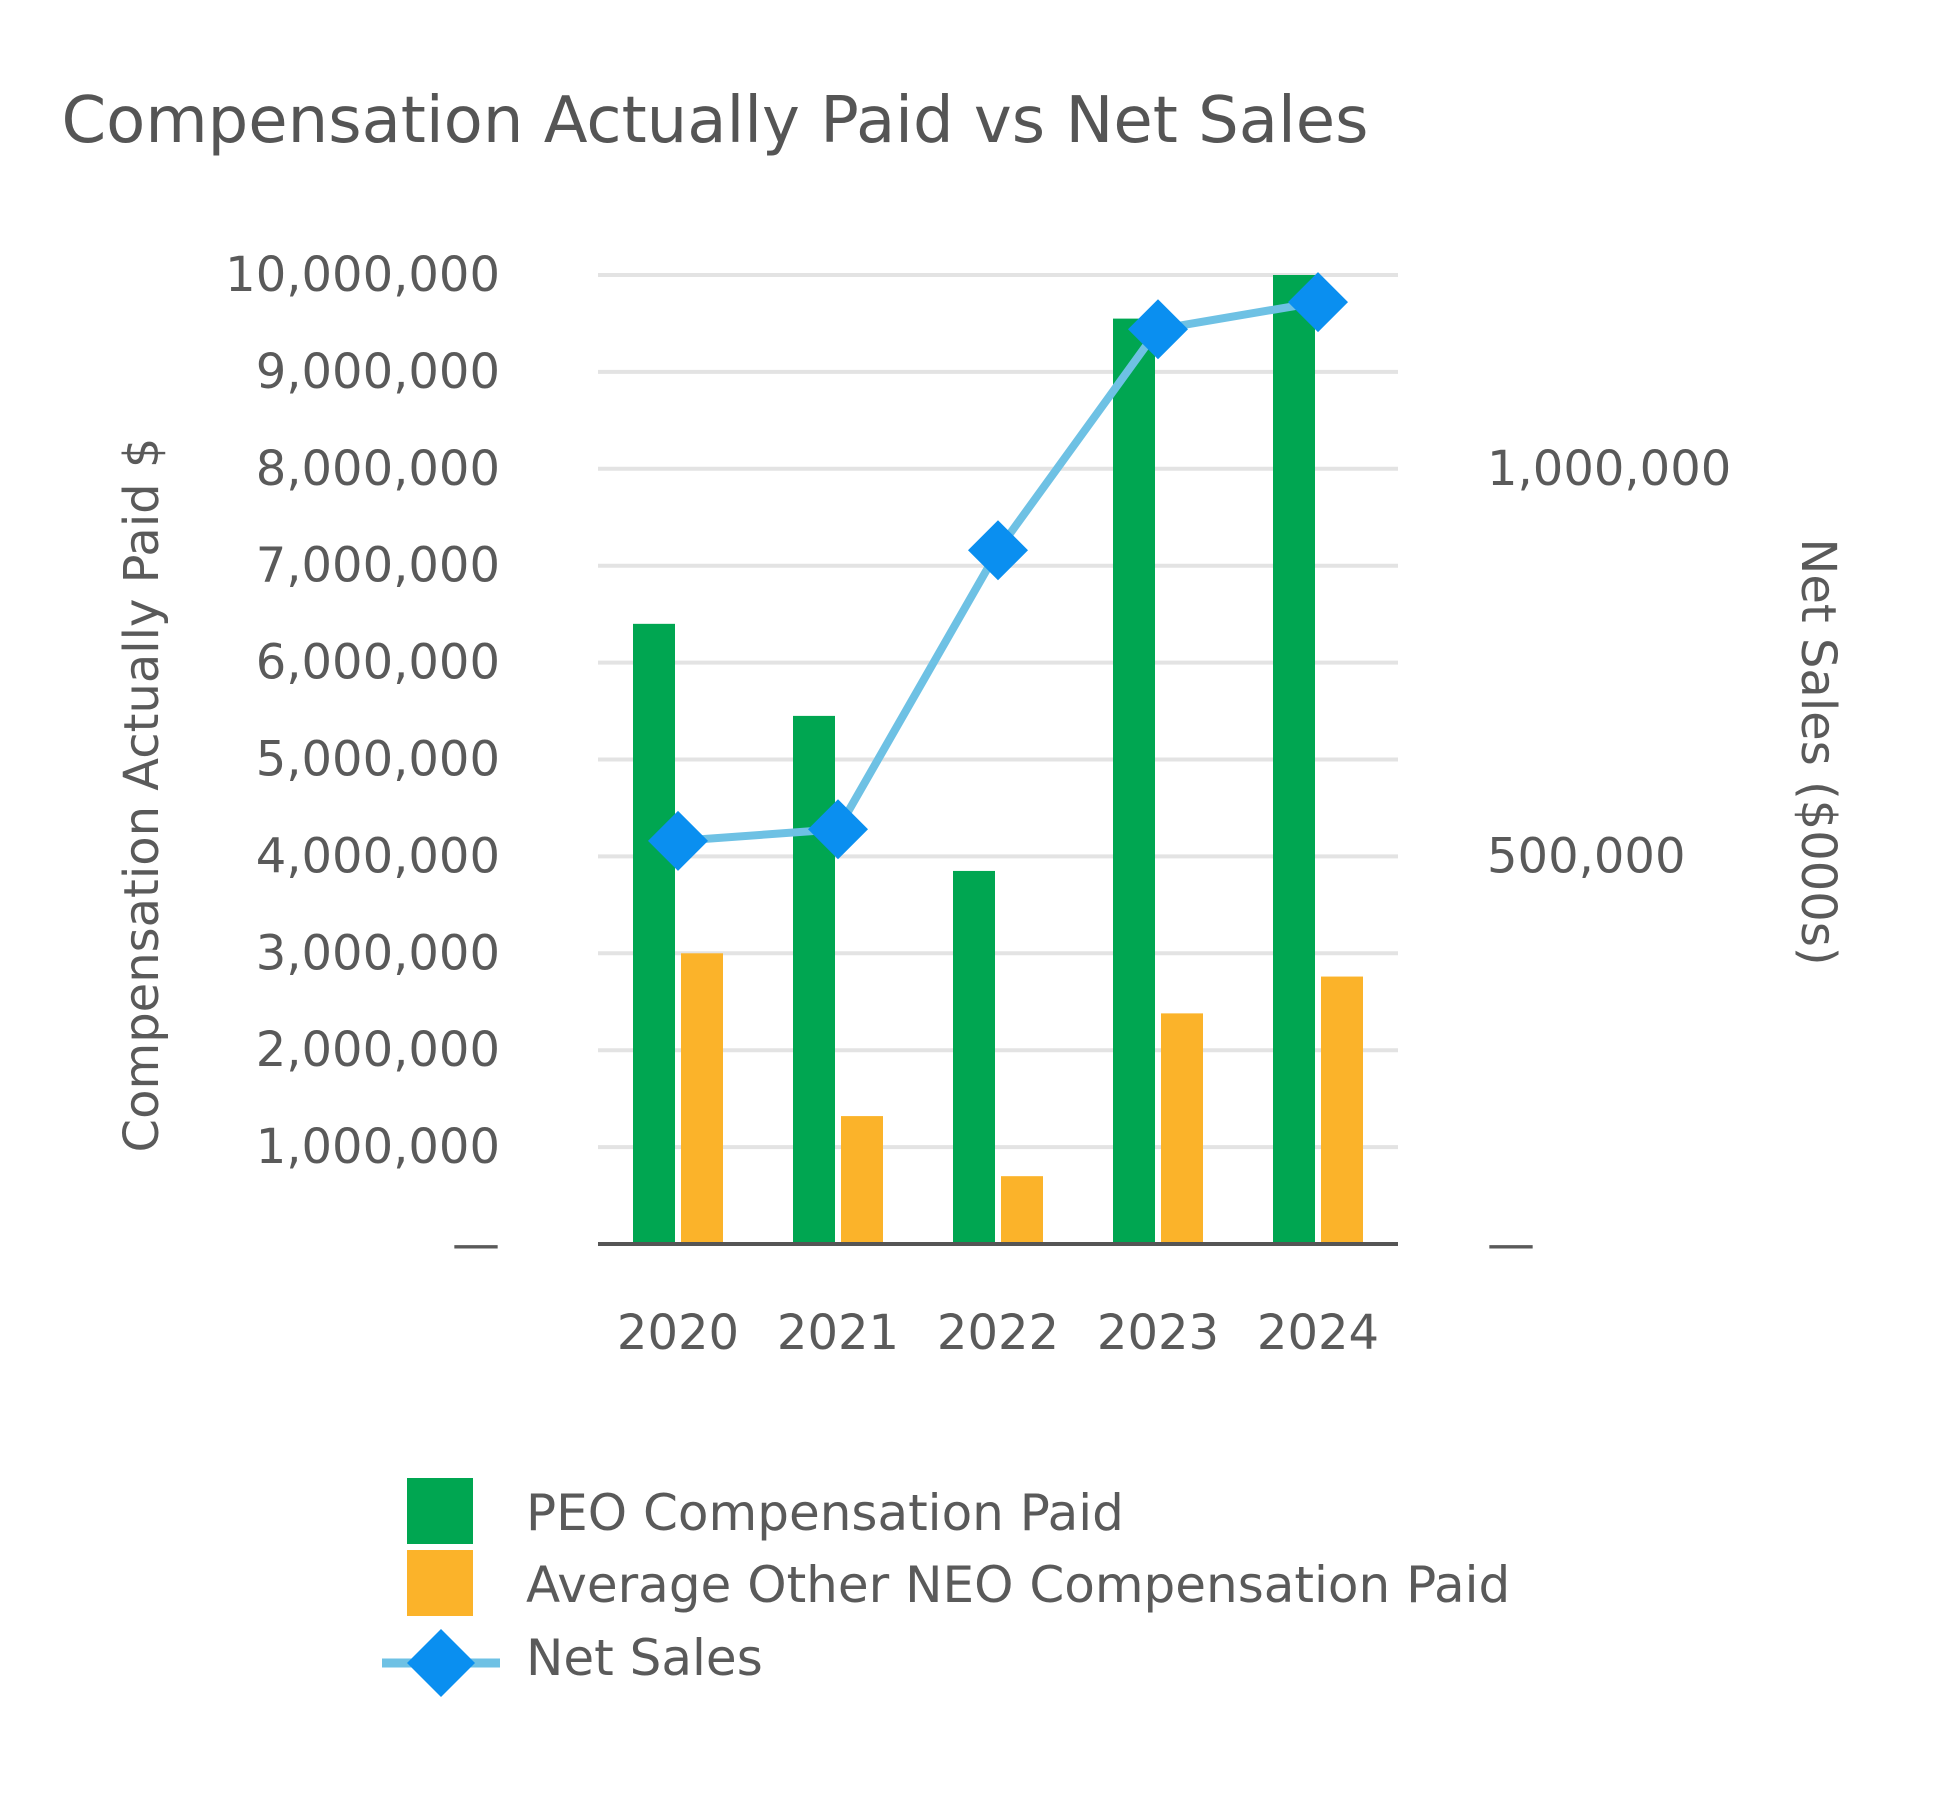  Describe the element at coordinates (1182, 1128) in the screenshot. I see `neo-bar-2023` at that location.